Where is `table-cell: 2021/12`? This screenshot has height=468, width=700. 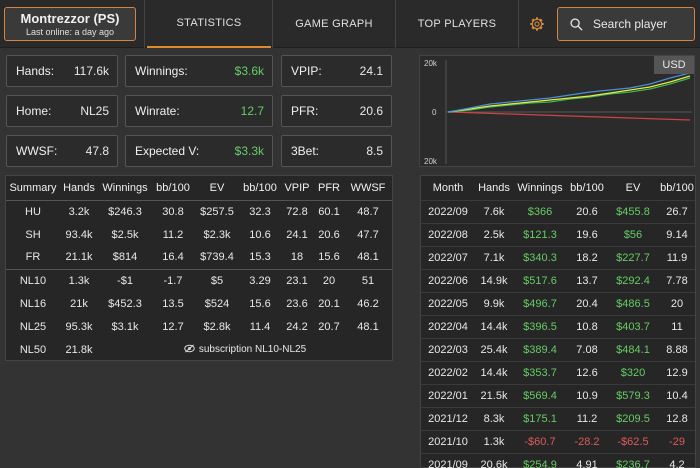
table-cell: 2021/12 is located at coordinates (448, 418).